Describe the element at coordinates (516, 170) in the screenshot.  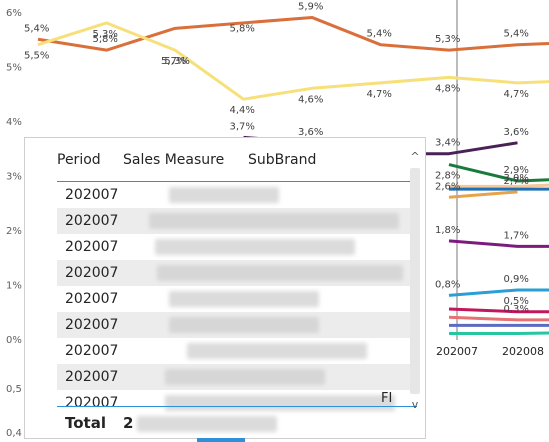
I see `data-label: 2,9%` at that location.